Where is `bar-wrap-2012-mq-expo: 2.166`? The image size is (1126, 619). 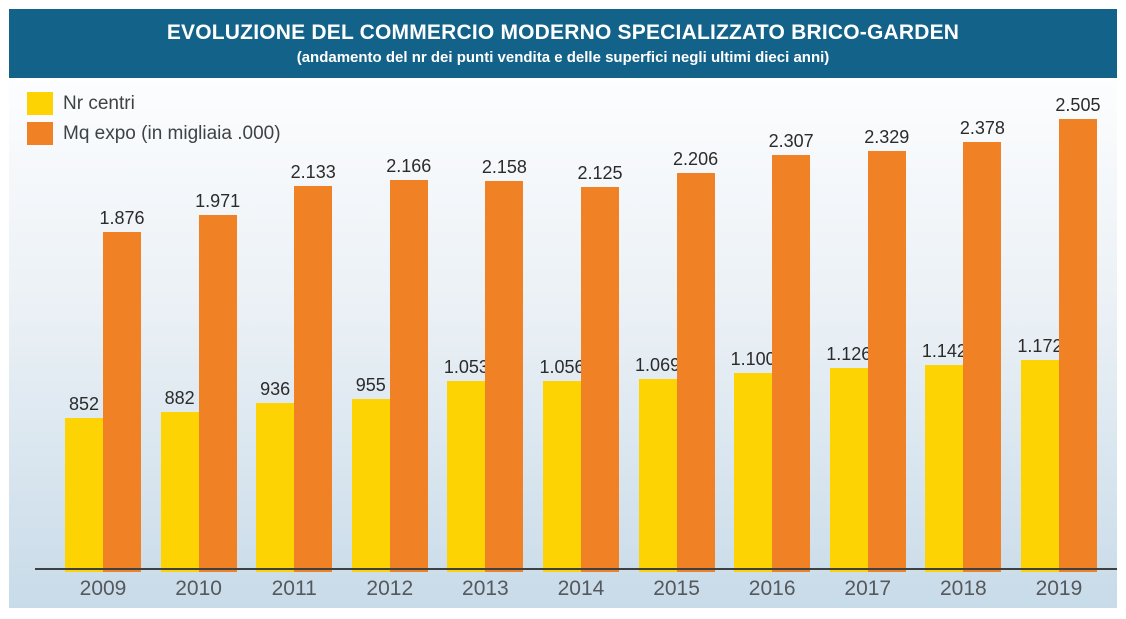 bar-wrap-2012-mq-expo: 2.166 is located at coordinates (408, 364).